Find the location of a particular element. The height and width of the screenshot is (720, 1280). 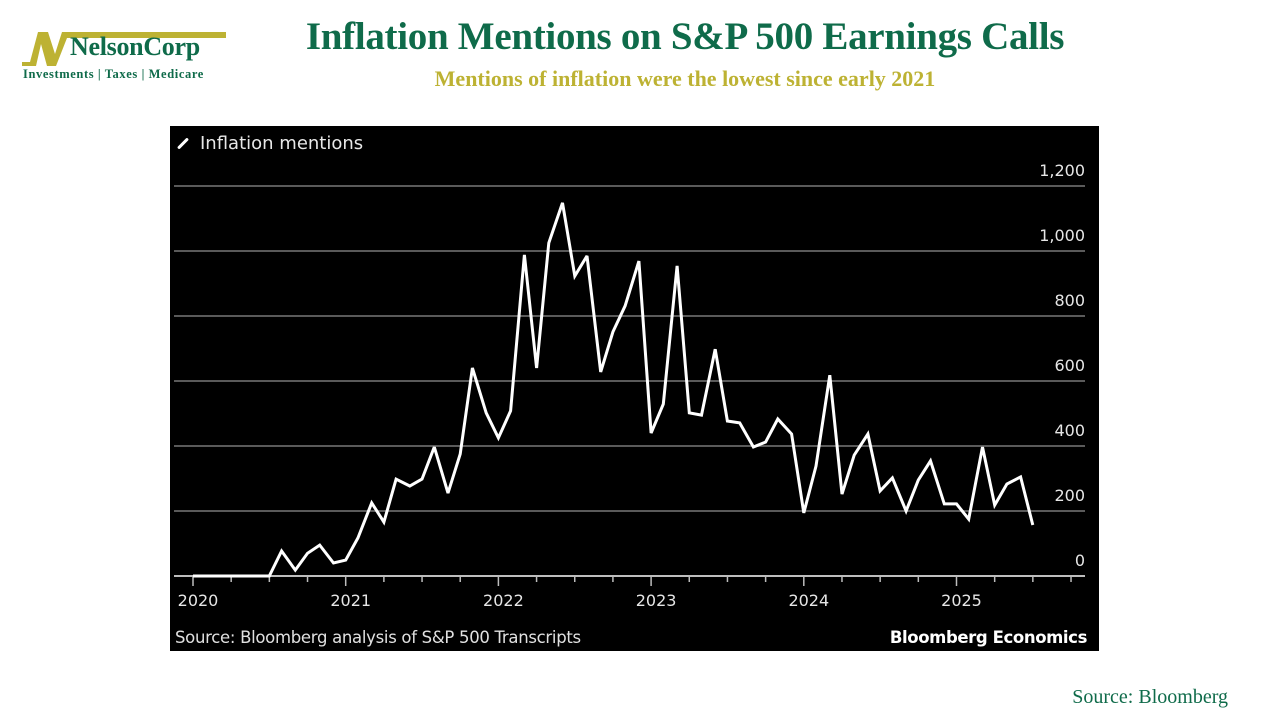

x-tick-label: 2025 is located at coordinates (961, 600).